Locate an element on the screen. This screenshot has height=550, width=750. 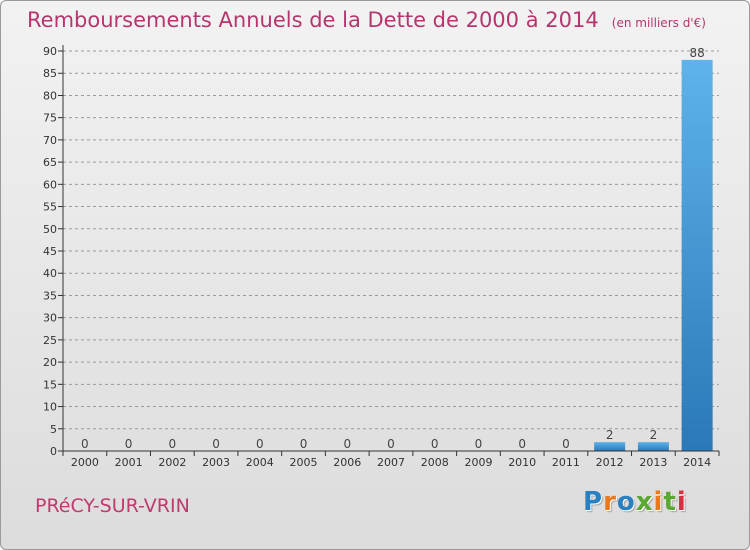
x-tick-label: 2013 is located at coordinates (653, 462).